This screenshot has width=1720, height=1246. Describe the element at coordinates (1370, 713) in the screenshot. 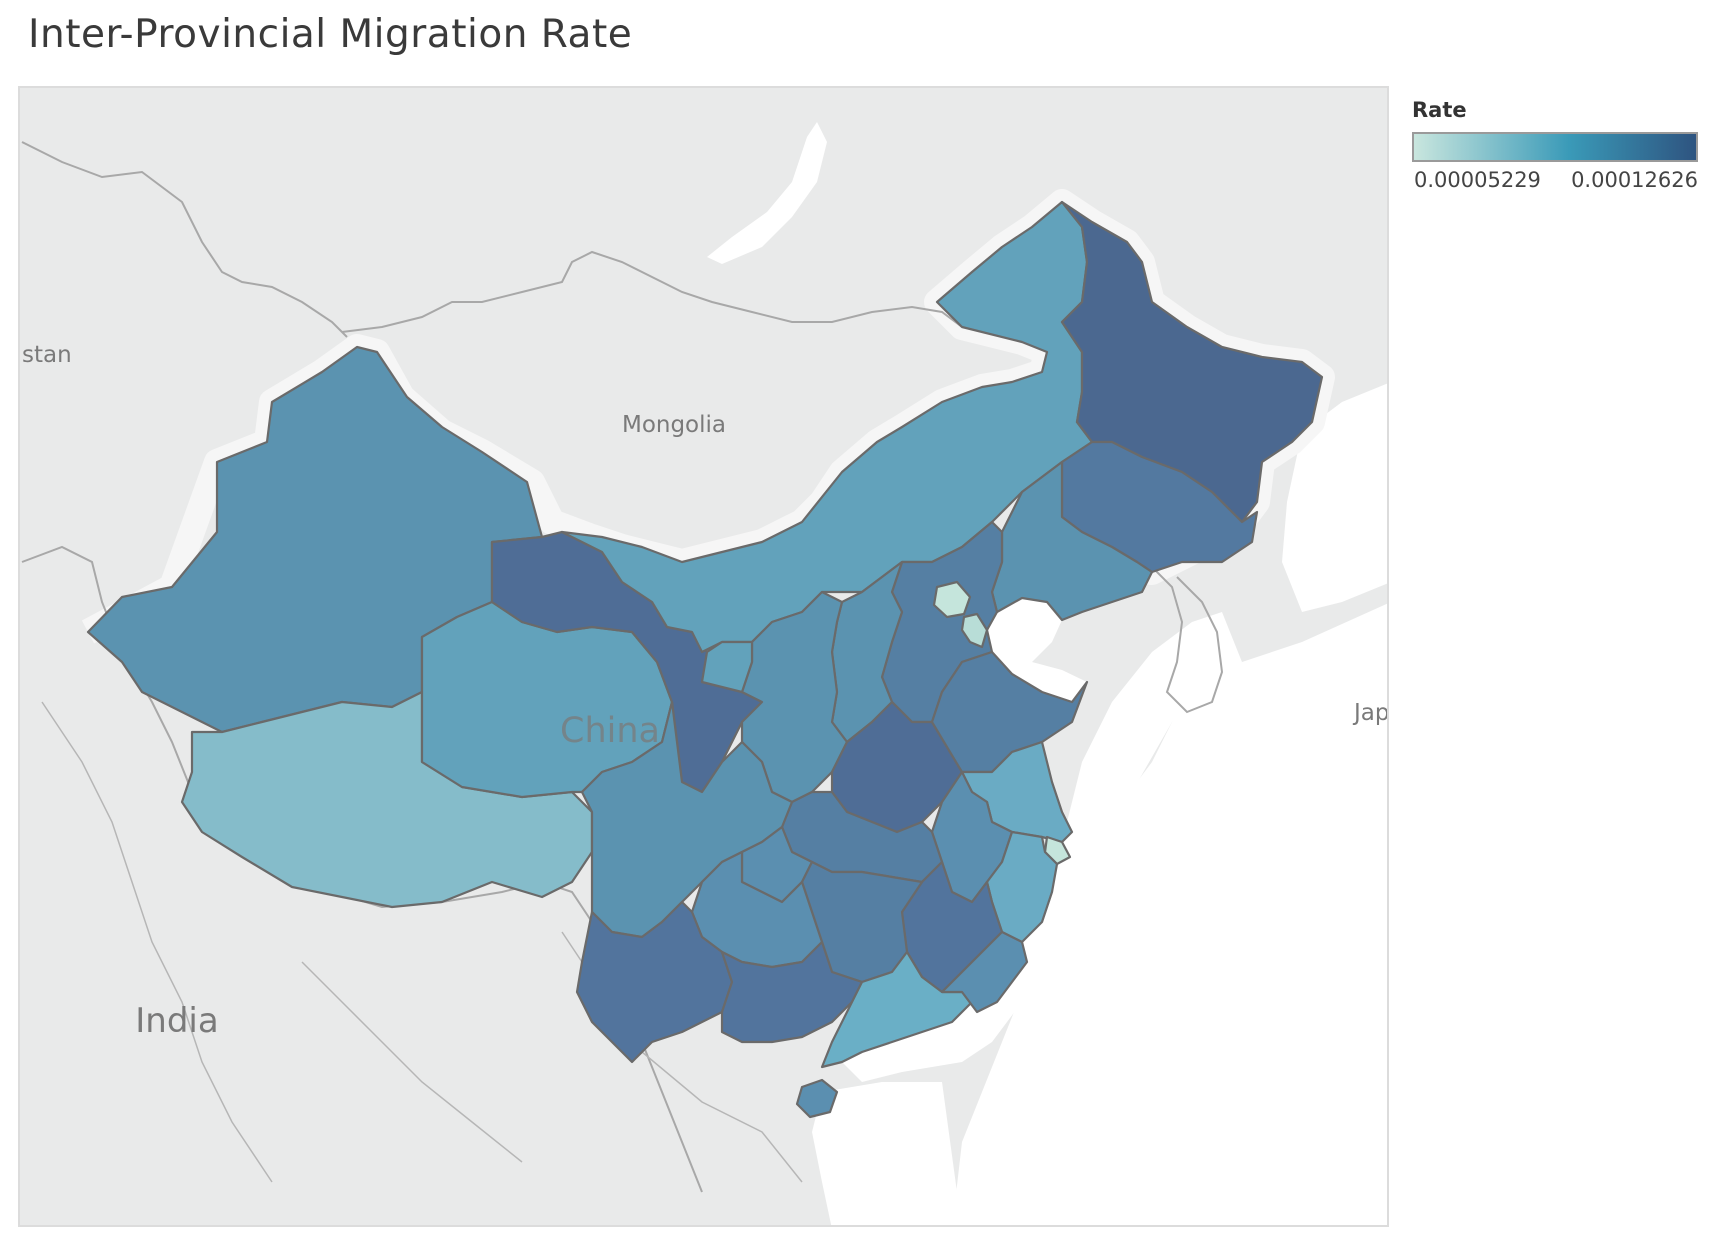

I see `label-japan: Jap` at that location.